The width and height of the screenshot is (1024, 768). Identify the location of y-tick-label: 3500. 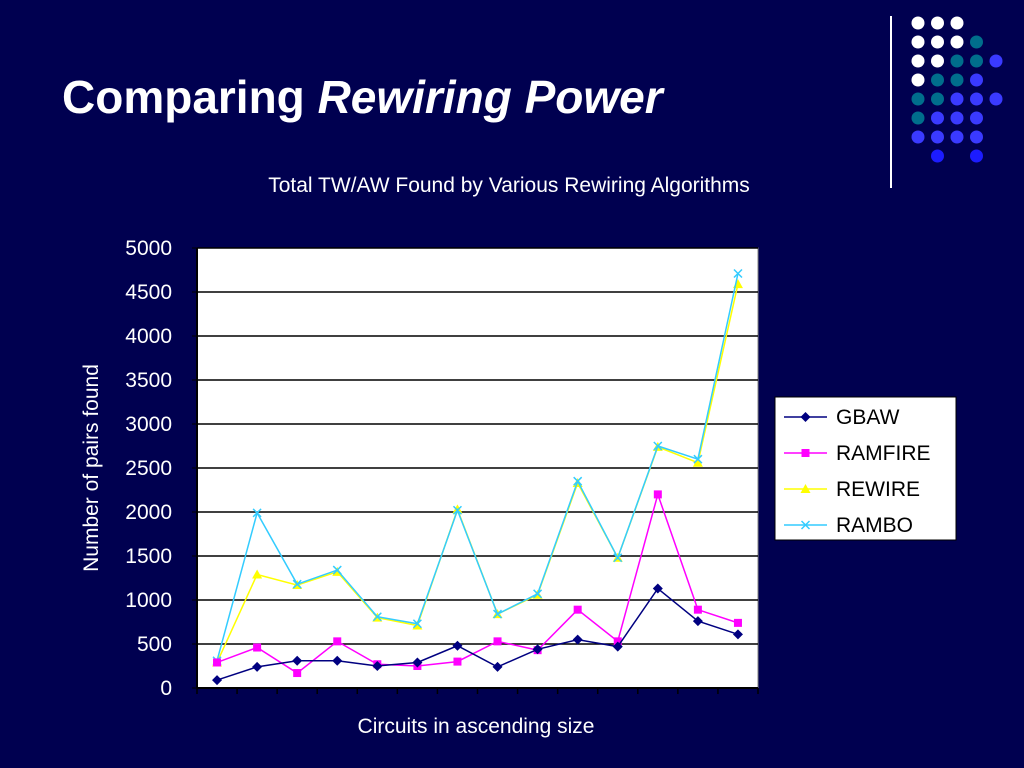
(148, 380).